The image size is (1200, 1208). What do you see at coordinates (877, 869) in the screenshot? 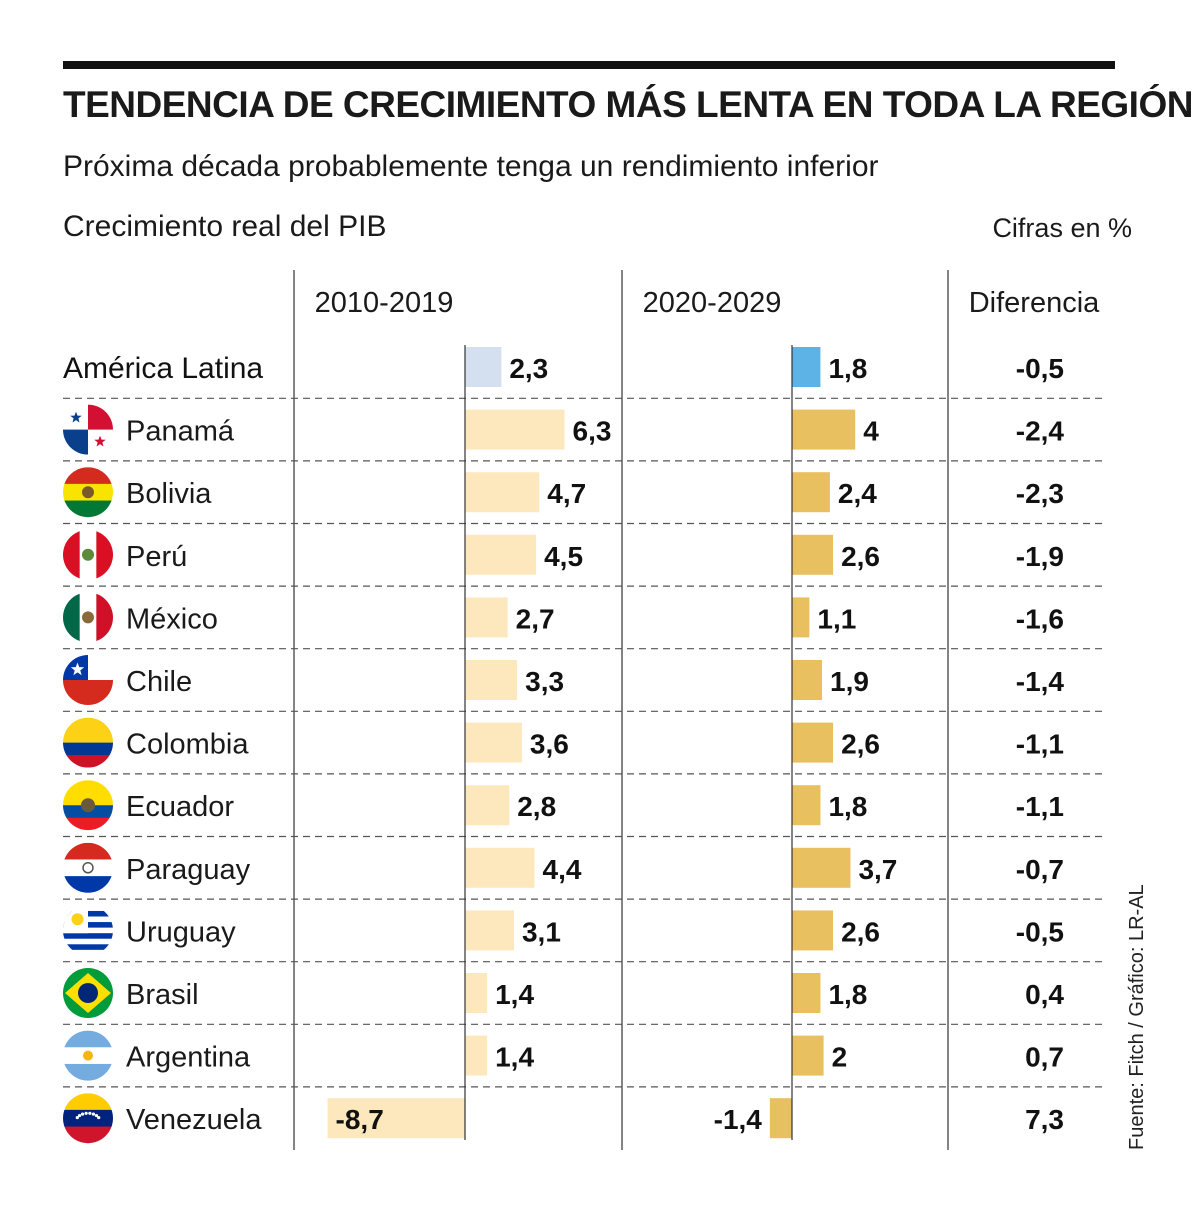
I see `value-label-2020-2029: 3,7` at bounding box center [877, 869].